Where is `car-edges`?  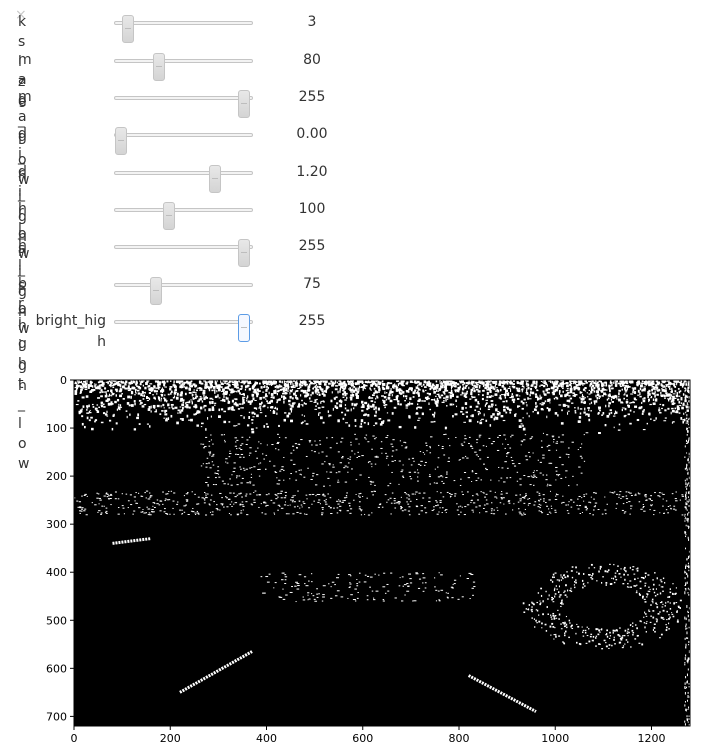
car-edges is located at coordinates (602, 606).